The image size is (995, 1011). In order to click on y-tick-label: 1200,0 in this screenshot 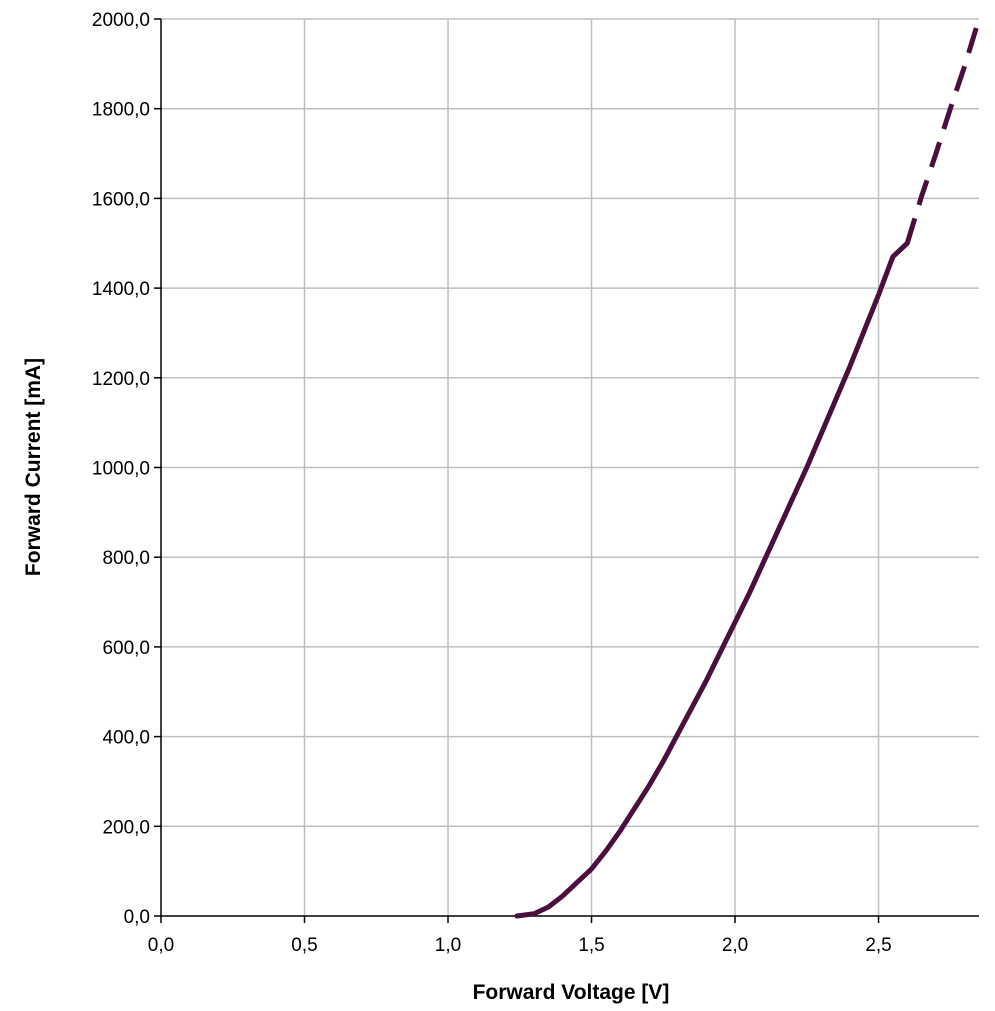, I will do `click(121, 379)`.